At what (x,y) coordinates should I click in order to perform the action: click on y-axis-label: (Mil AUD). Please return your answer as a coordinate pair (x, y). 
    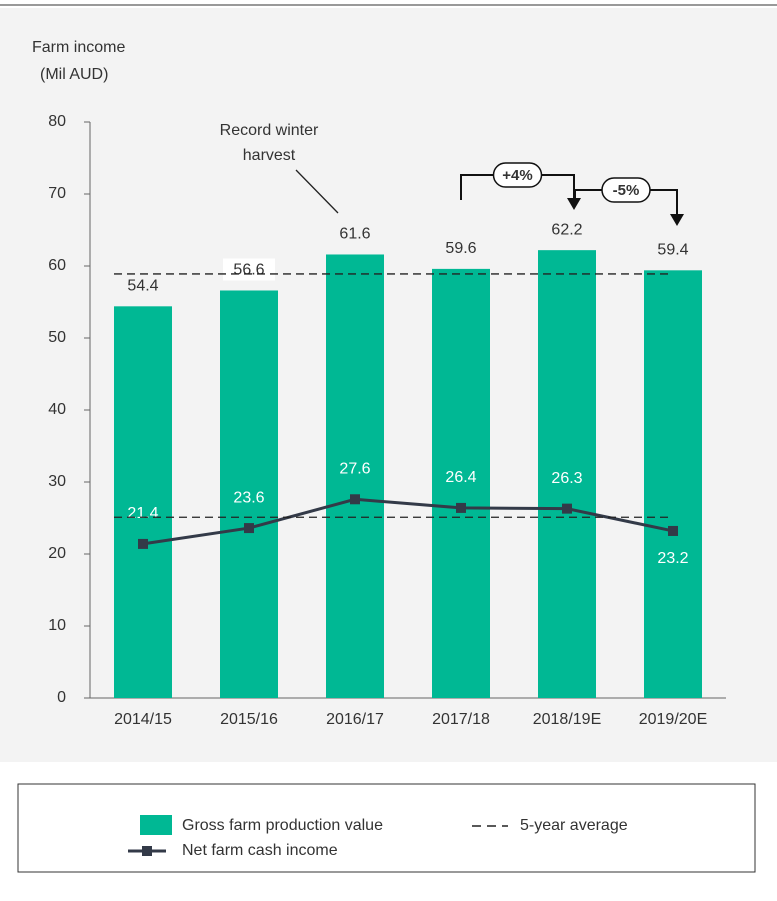
    Looking at the image, I should click on (74, 74).